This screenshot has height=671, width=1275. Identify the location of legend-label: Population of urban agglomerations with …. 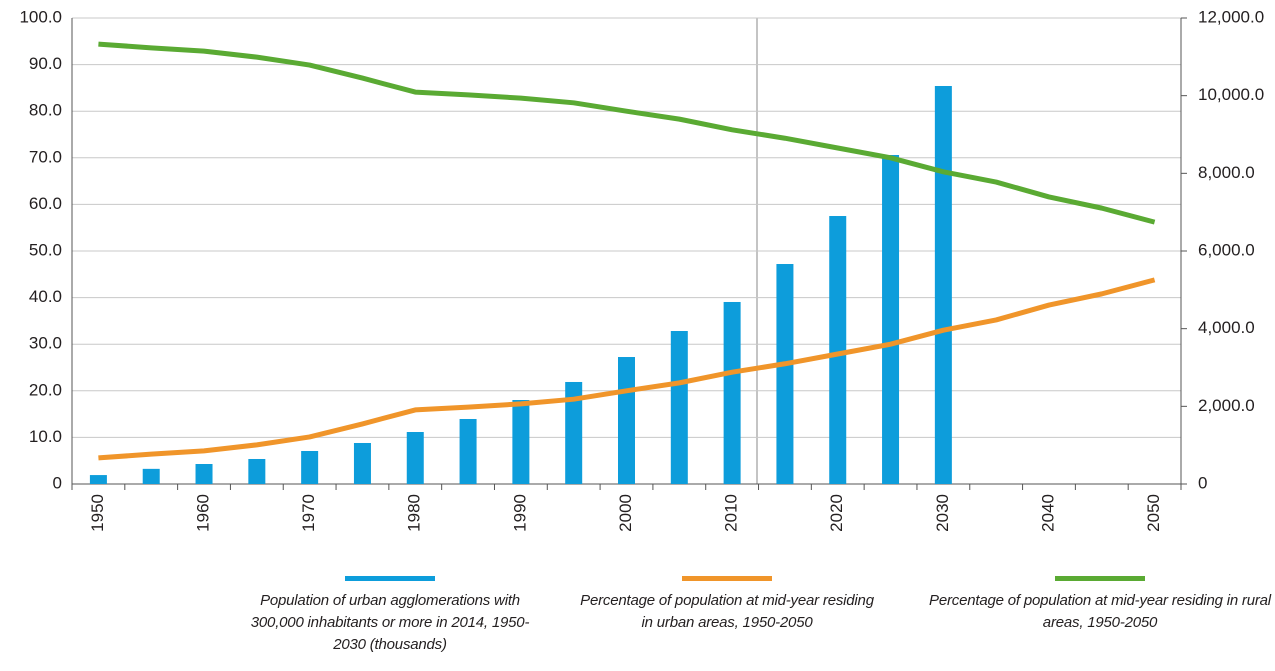
(390, 622).